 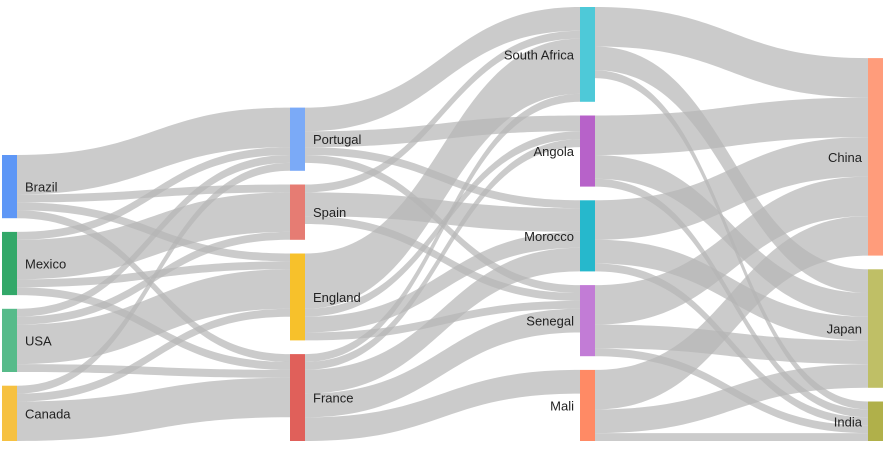 I want to click on node-mali, so click(x=587, y=405).